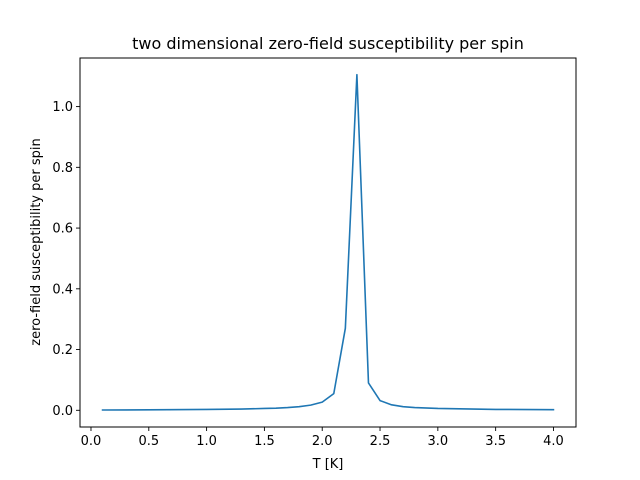  Describe the element at coordinates (148, 441) in the screenshot. I see `x-tick-label: 0.5` at that location.